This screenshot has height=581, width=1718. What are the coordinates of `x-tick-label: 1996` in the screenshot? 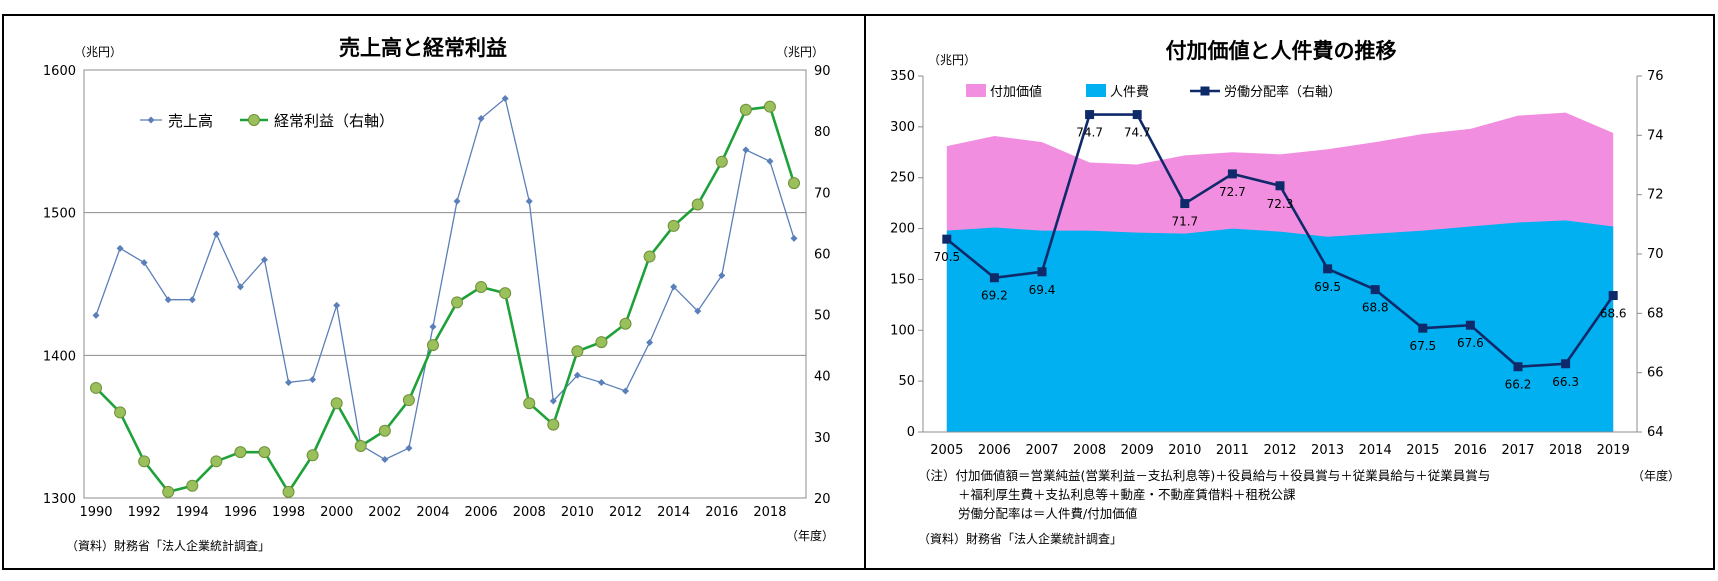 It's located at (240, 512).